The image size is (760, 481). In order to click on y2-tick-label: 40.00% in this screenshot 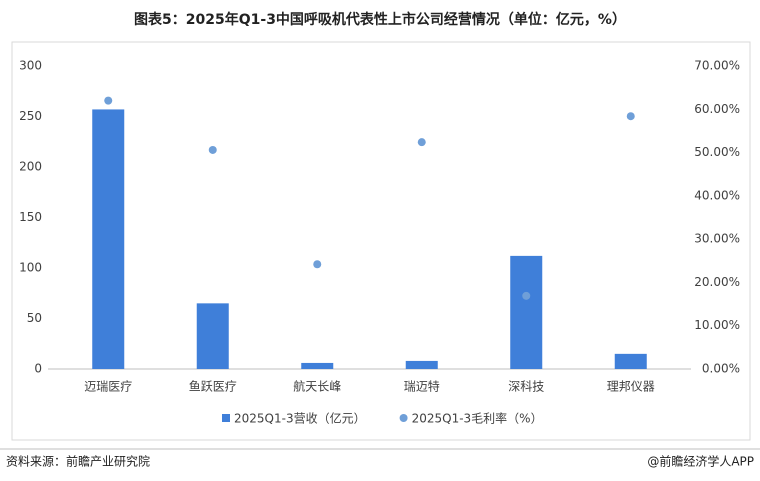, I will do `click(717, 195)`.